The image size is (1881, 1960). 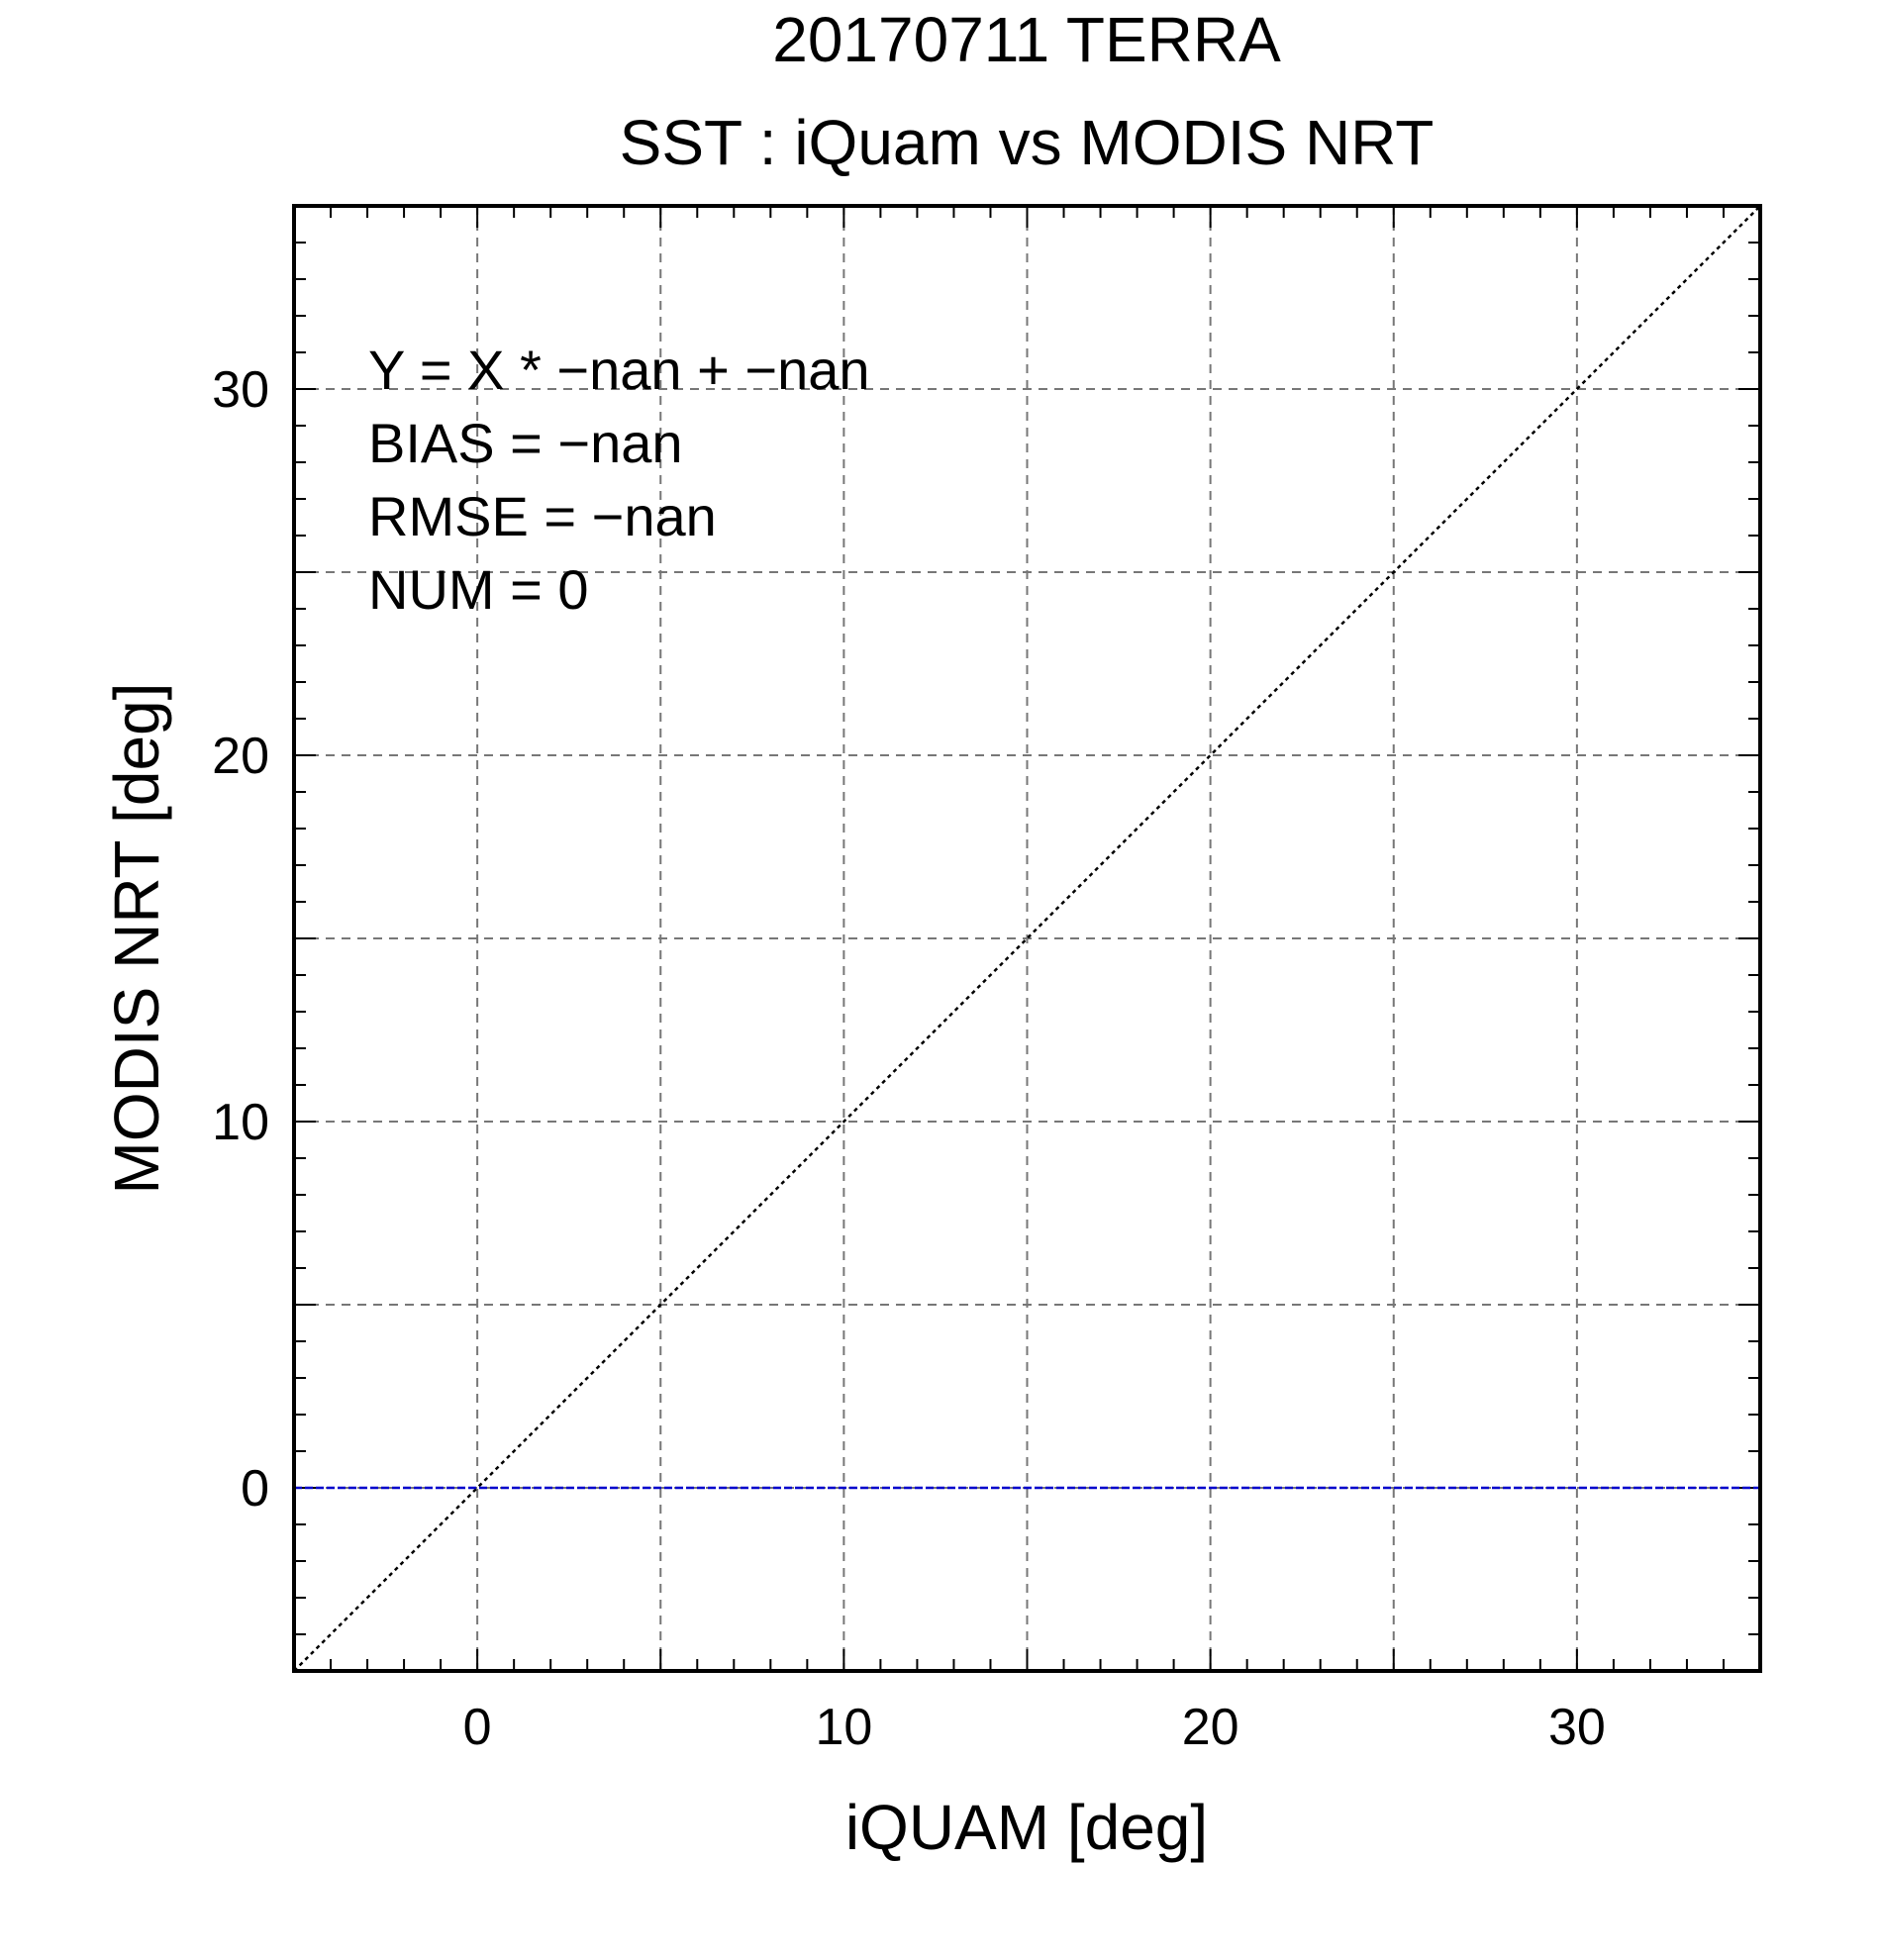 What do you see at coordinates (241, 390) in the screenshot?
I see `y-tick-label: 30` at bounding box center [241, 390].